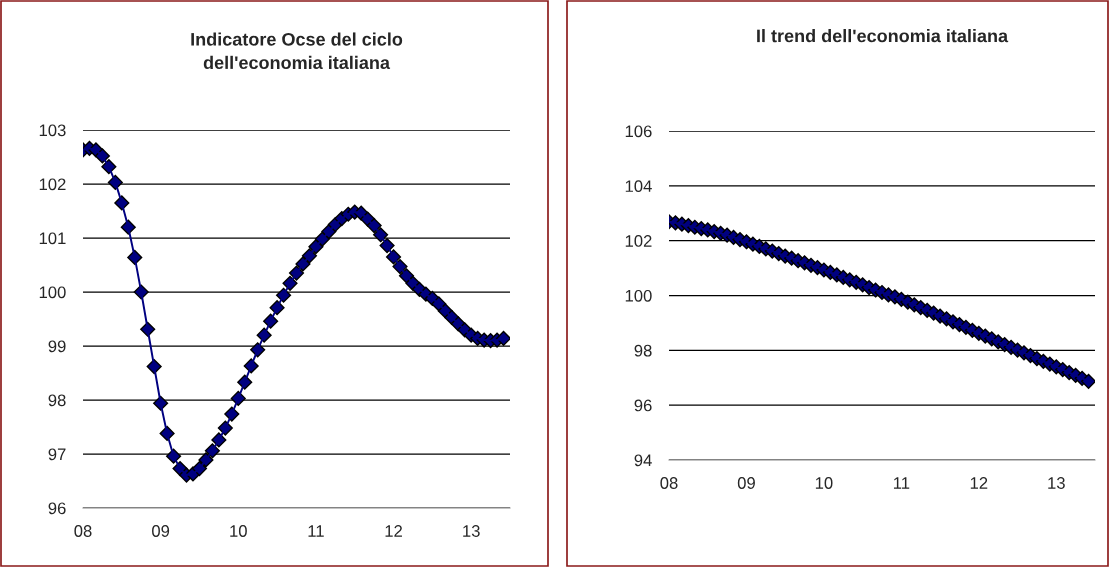 The image size is (1109, 567). What do you see at coordinates (52, 238) in the screenshot?
I see `y-tick-label: 101` at bounding box center [52, 238].